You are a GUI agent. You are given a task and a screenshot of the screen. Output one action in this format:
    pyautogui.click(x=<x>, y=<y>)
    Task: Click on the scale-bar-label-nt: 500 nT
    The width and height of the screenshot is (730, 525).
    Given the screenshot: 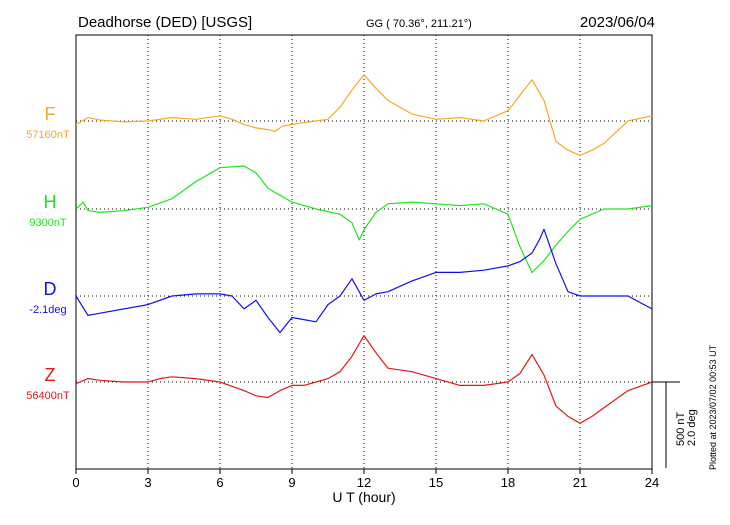 What is the action you would take?
    pyautogui.click(x=681, y=428)
    